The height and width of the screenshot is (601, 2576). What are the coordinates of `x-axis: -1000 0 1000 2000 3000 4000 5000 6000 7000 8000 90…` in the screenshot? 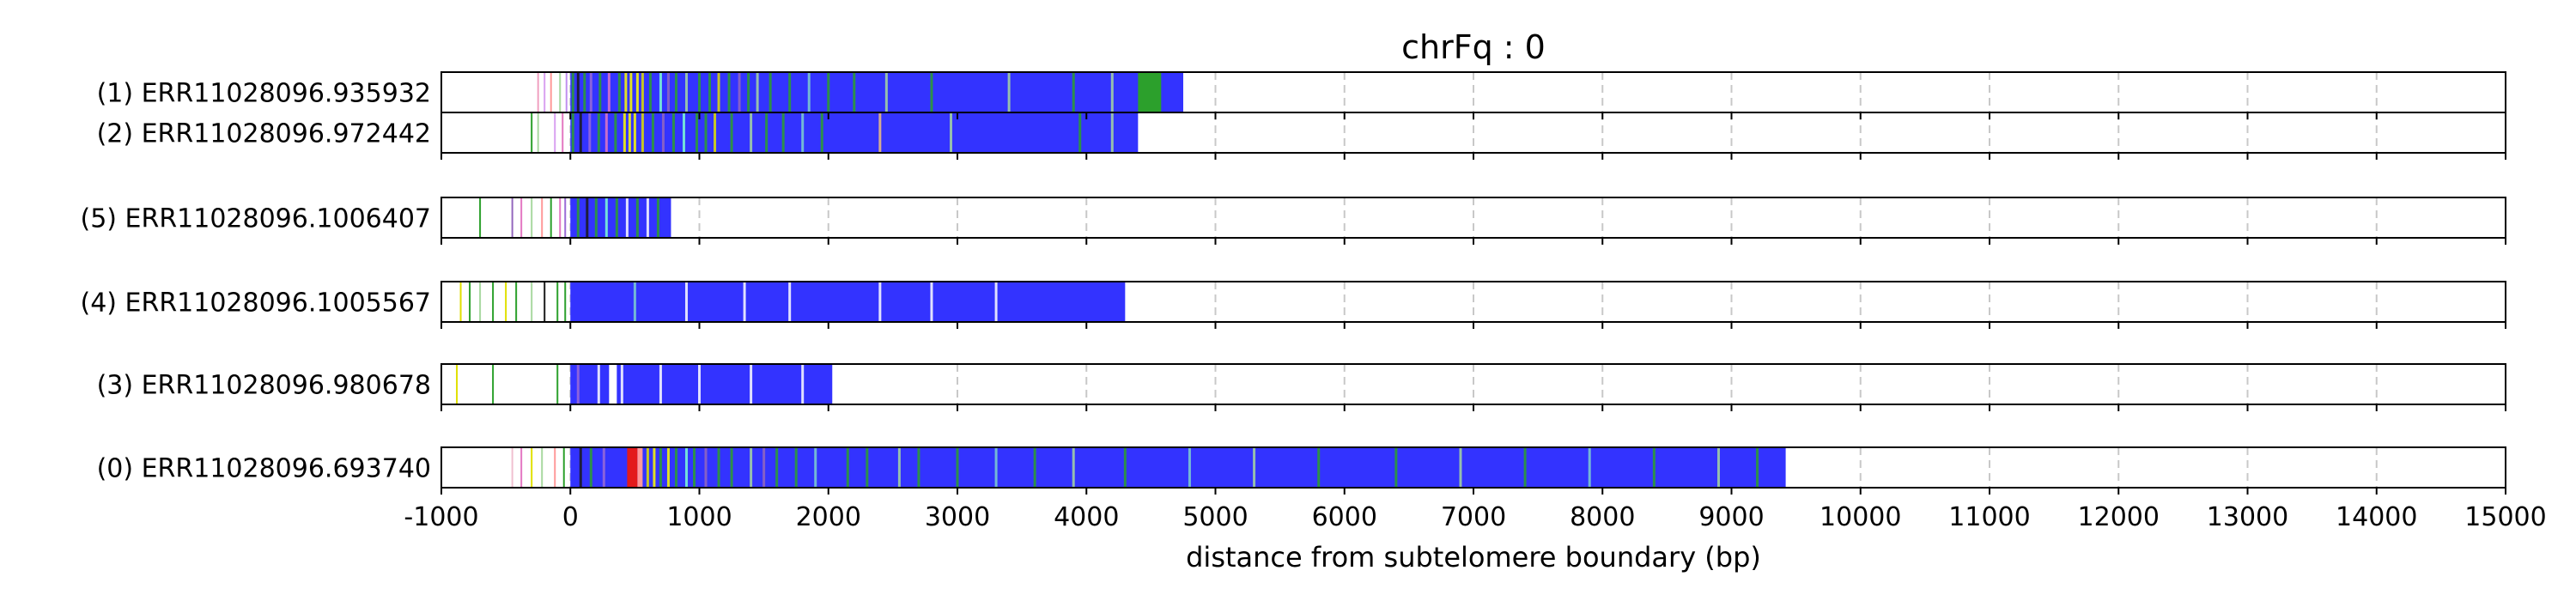 It's located at (1475, 517).